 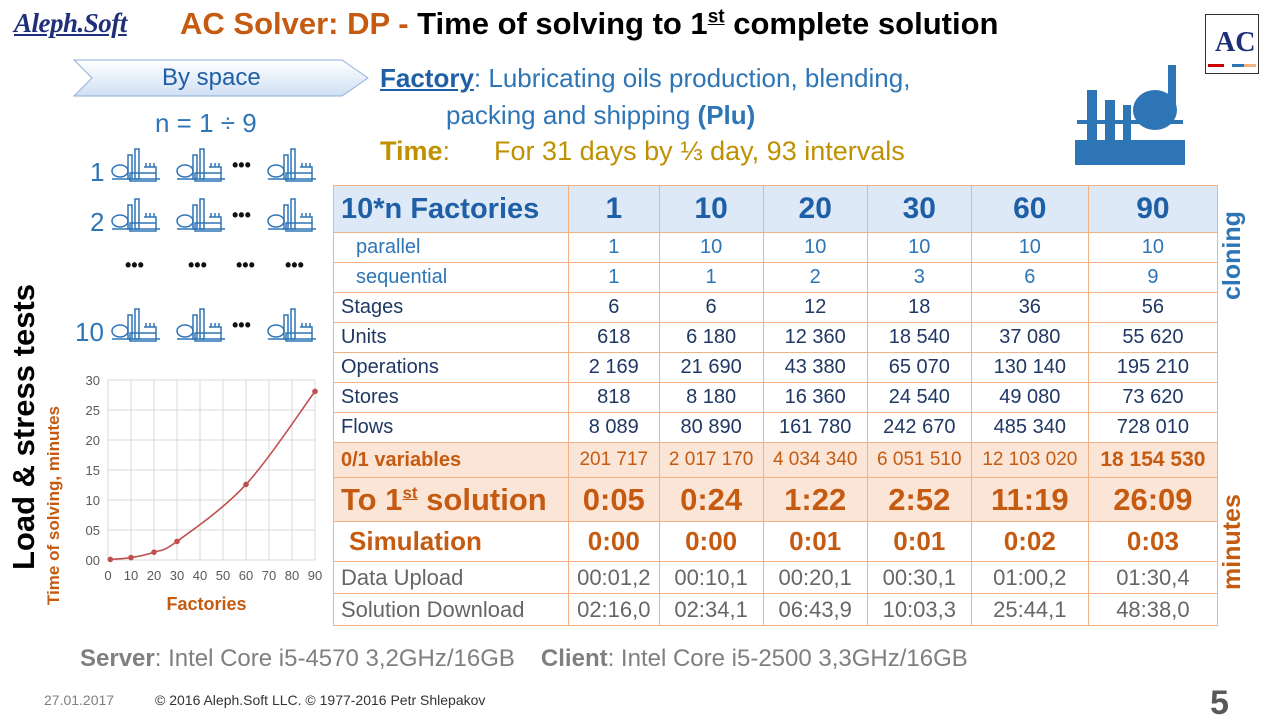 I want to click on table-row: Stages 6 6 12 18 36 56, so click(x=776, y=307).